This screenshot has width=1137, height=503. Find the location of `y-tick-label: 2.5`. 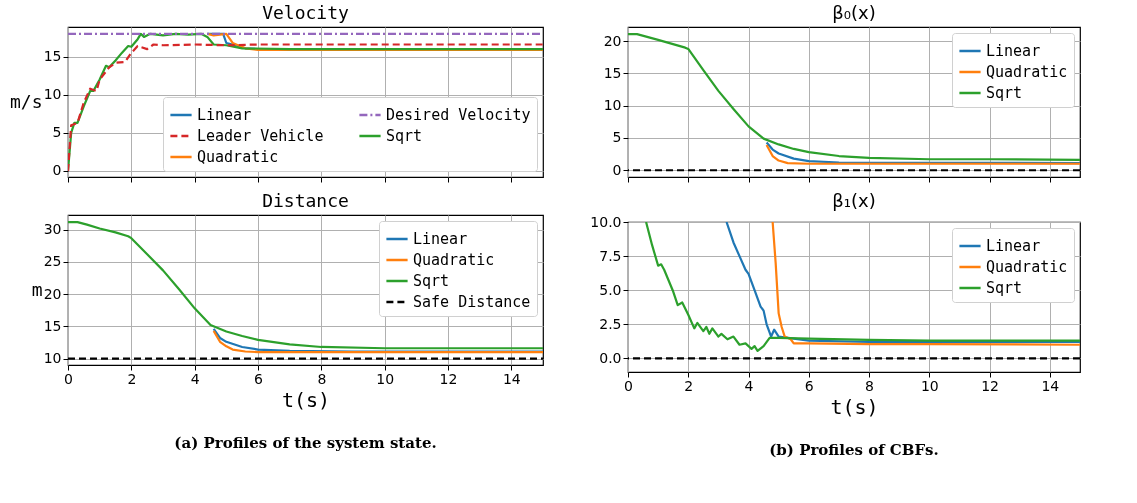

y-tick-label: 2.5 is located at coordinates (610, 323).